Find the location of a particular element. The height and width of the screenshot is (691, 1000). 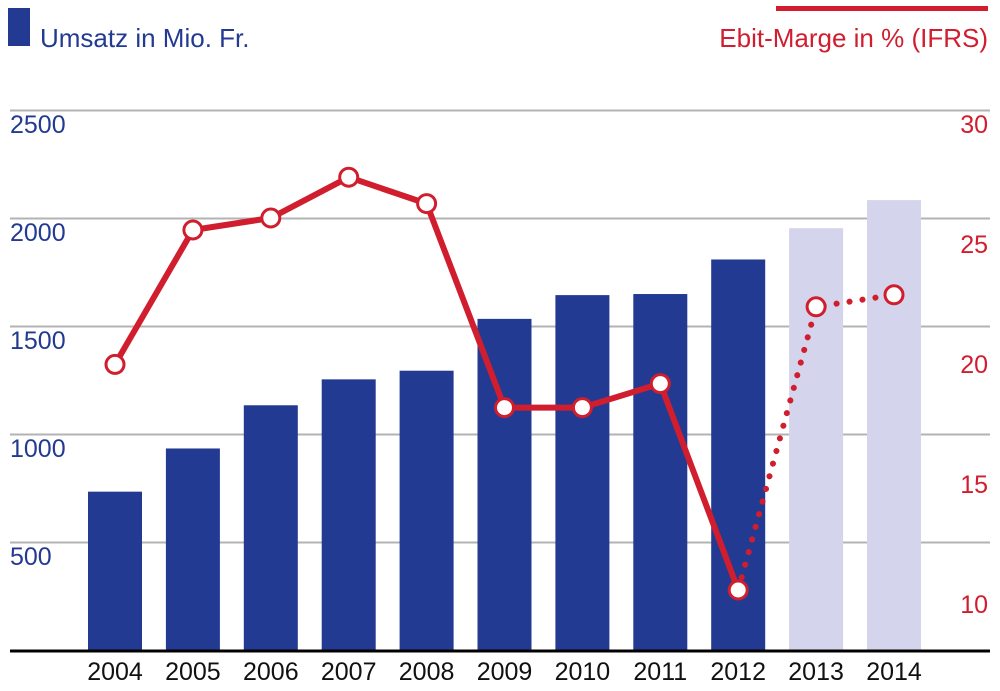

legend-bar-label: Umsatz in Mio. Fr. is located at coordinates (144, 38).